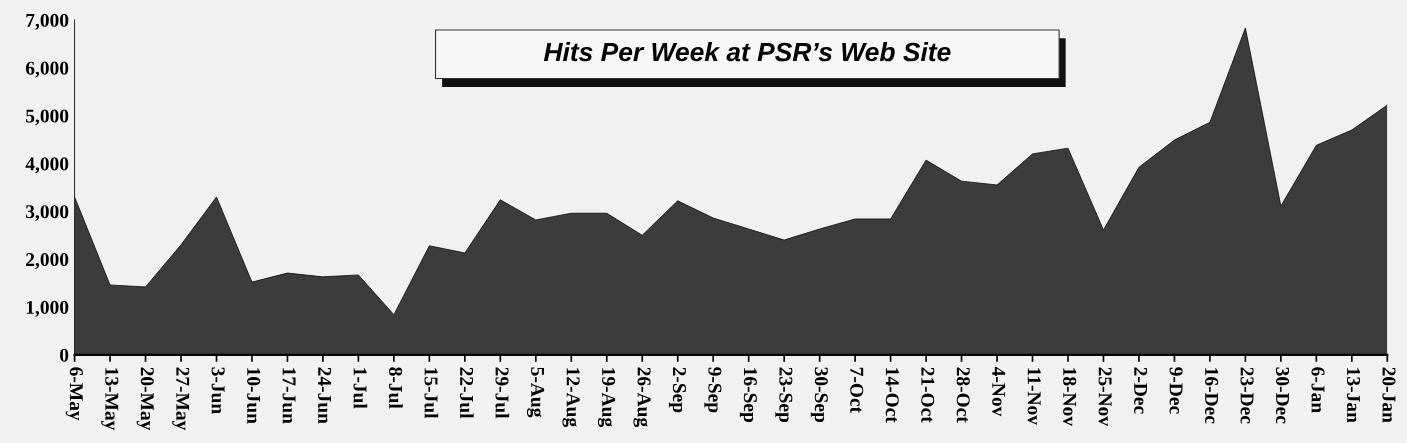 The image size is (1407, 443). What do you see at coordinates (47, 69) in the screenshot?
I see `y-tick-label: 6,000` at bounding box center [47, 69].